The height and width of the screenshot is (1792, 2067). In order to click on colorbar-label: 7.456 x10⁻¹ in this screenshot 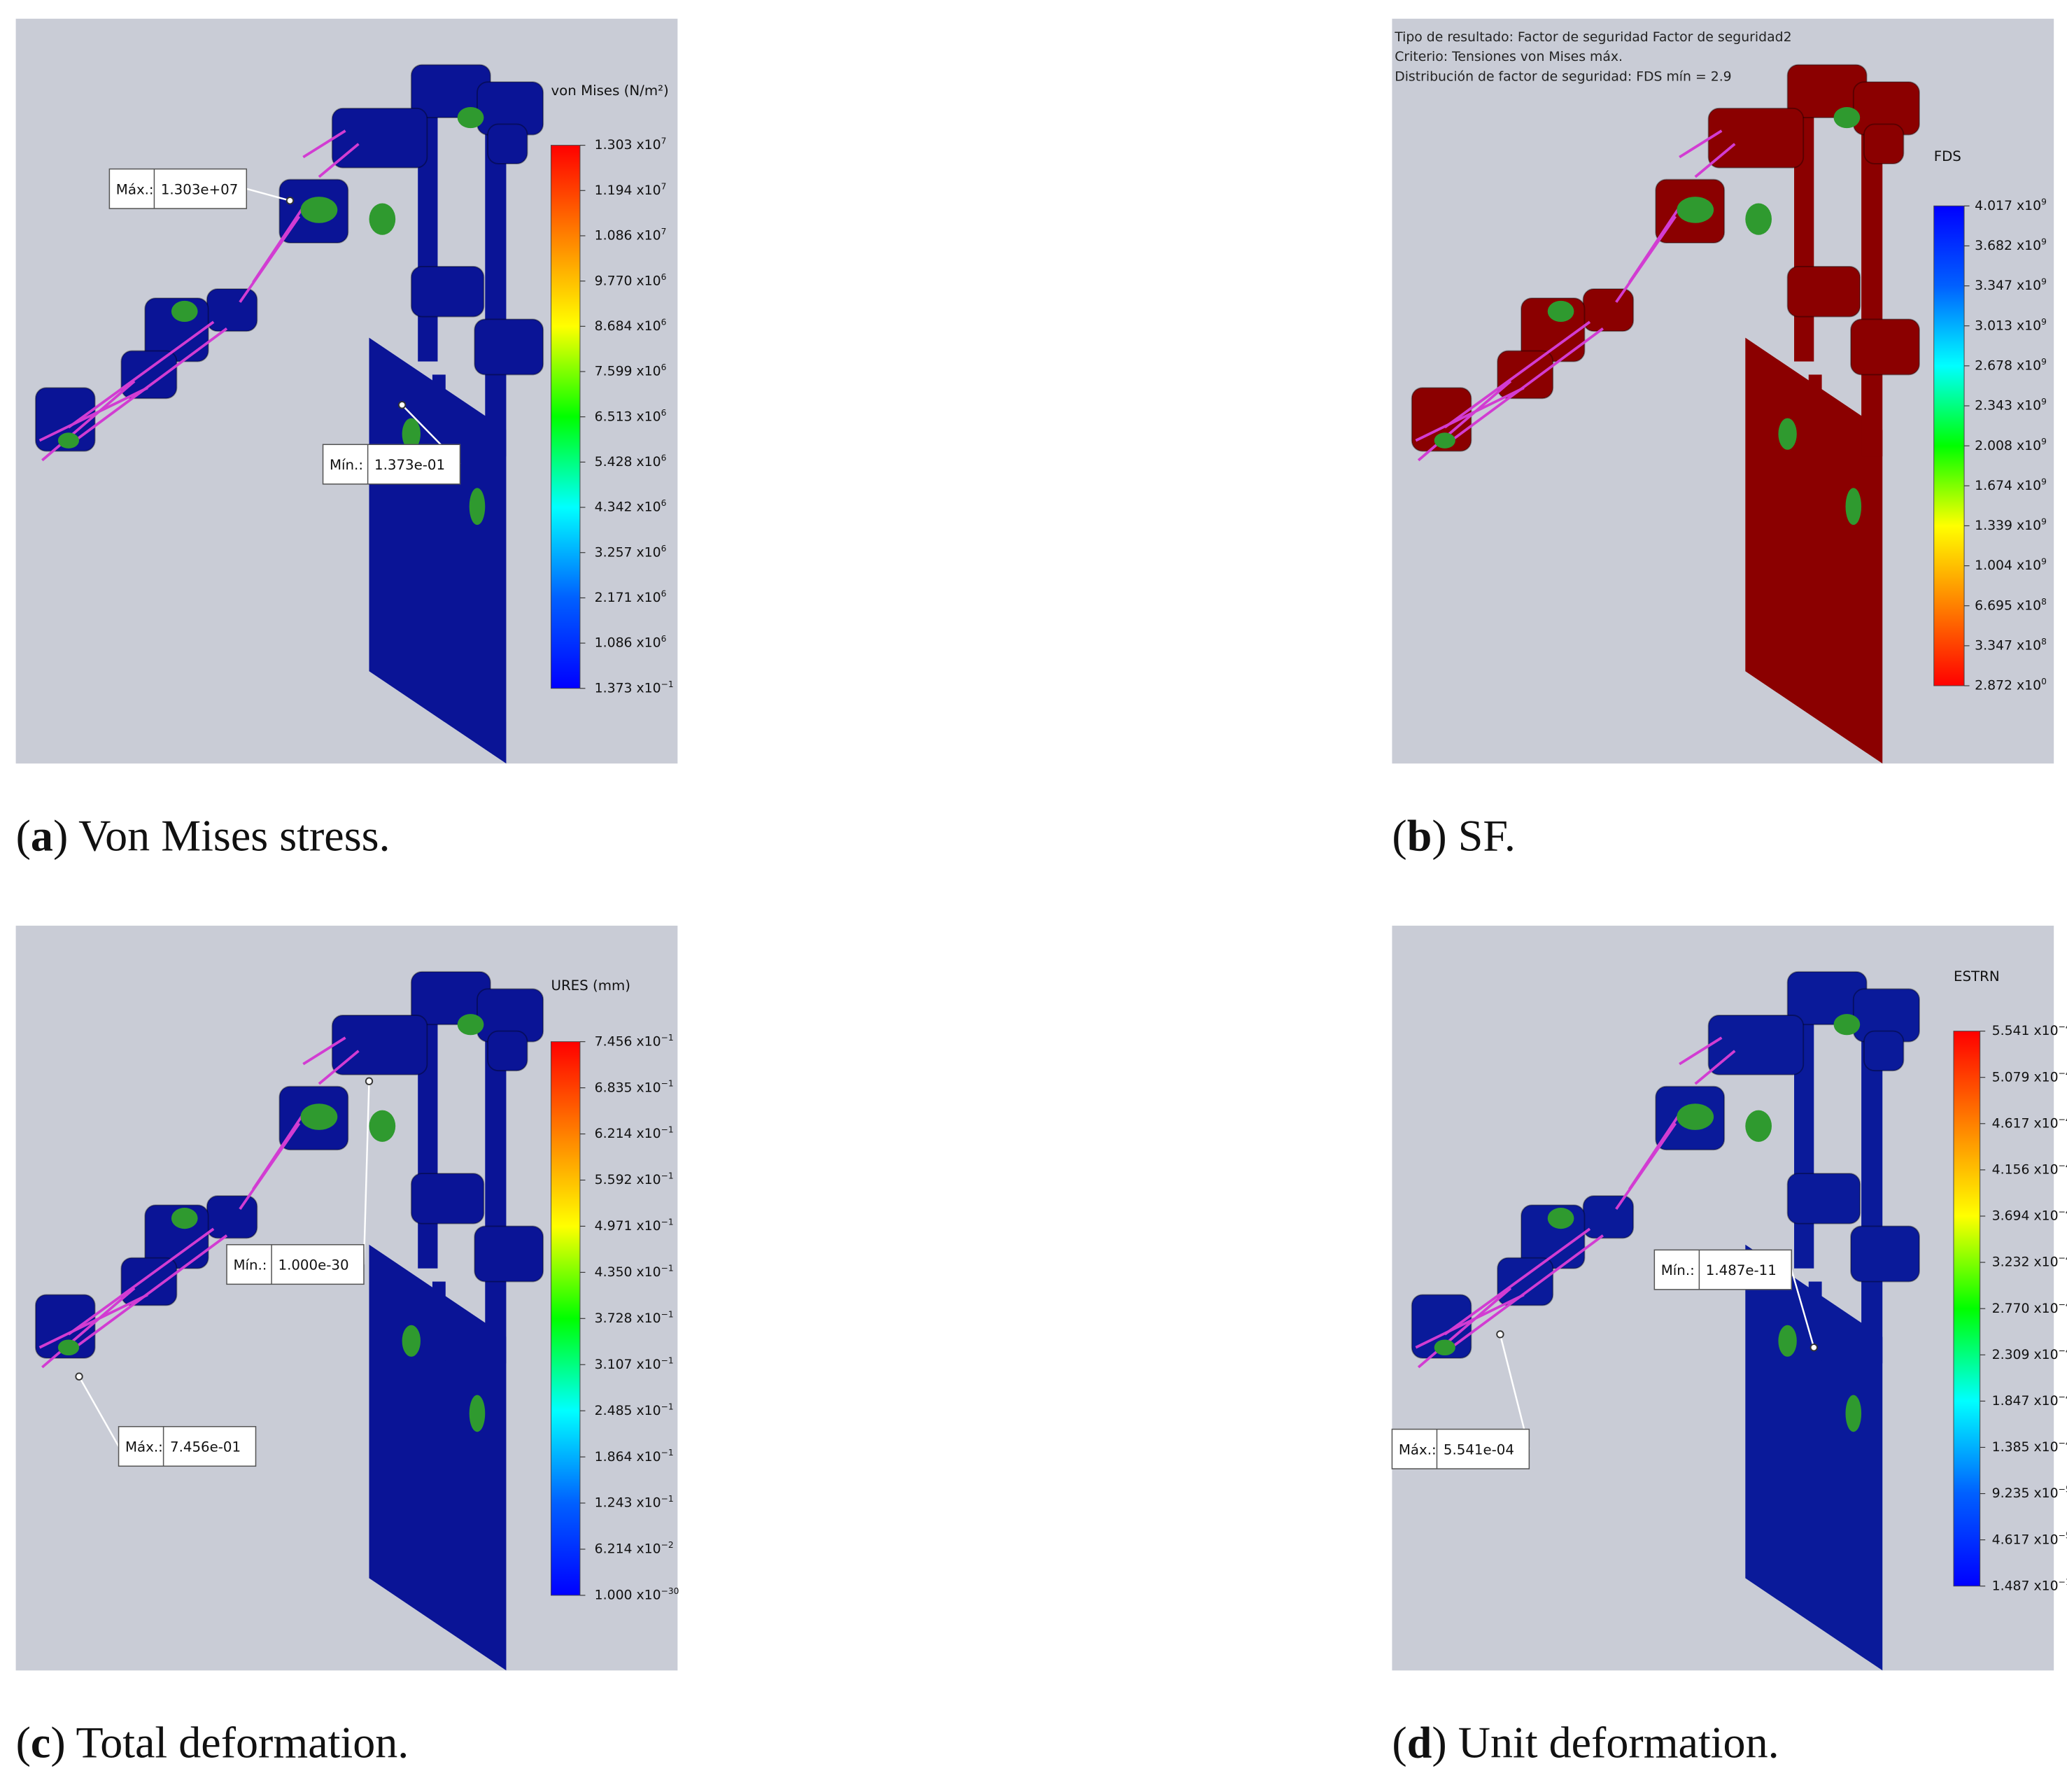, I will do `click(634, 1041)`.